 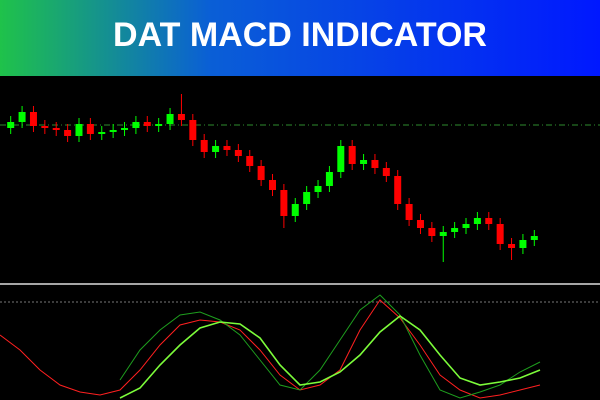 What do you see at coordinates (330, 357) in the screenshot?
I see `indicator-line` at bounding box center [330, 357].